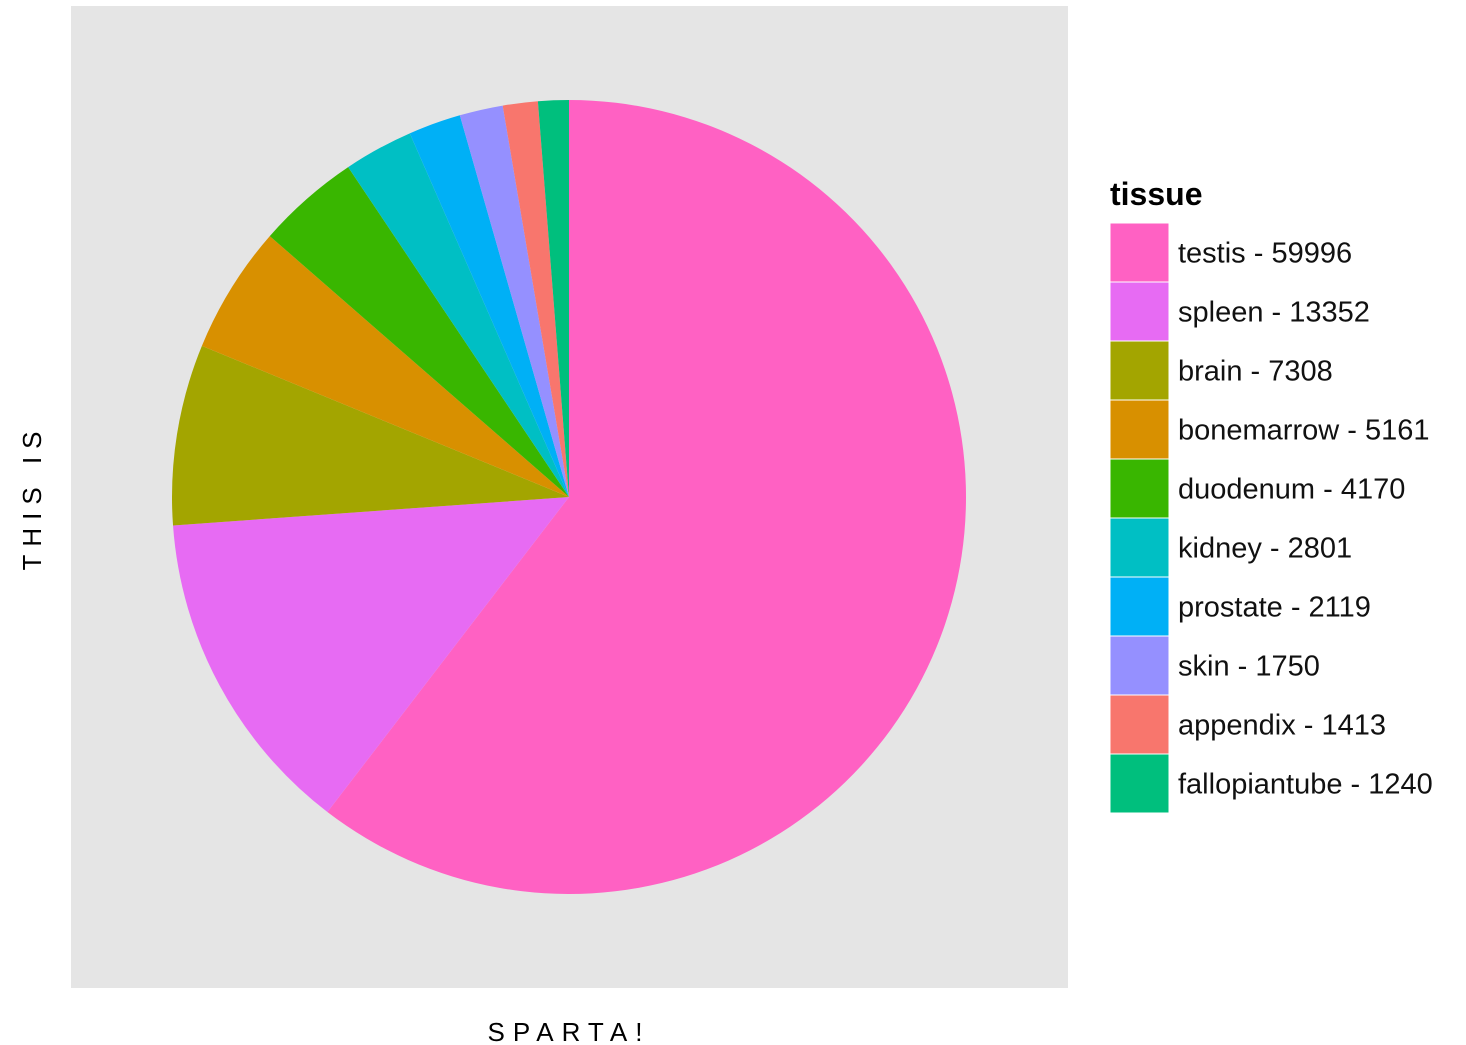 This screenshot has width=1466, height=1045. I want to click on legend-key-kidney, so click(1139, 547).